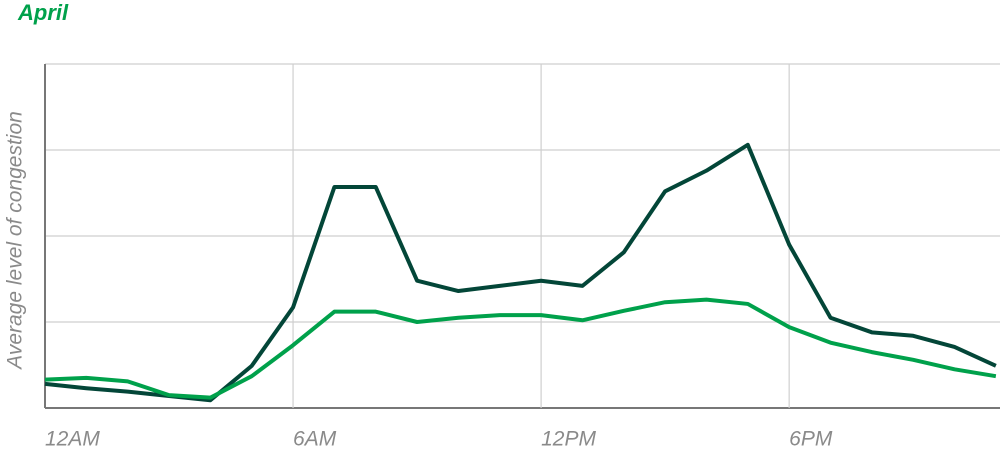 The width and height of the screenshot is (1000, 463). I want to click on x-tick-label: 12AM, so click(72, 439).